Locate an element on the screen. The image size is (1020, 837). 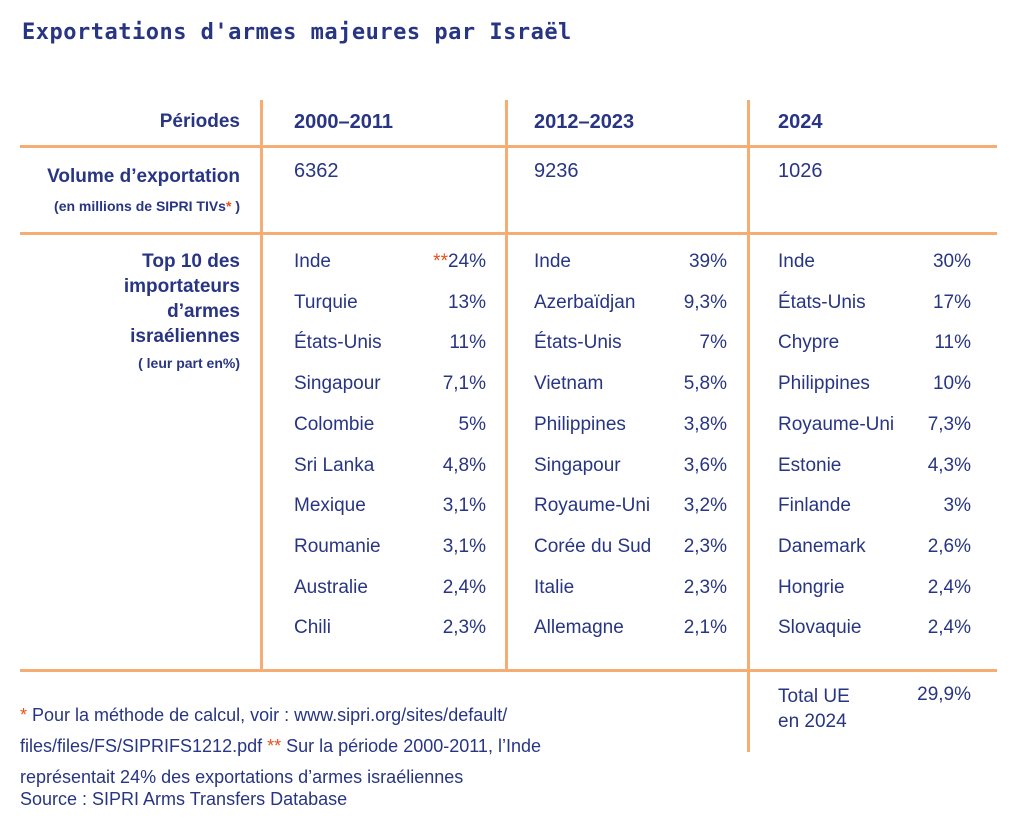
importer-name: Italie is located at coordinates (554, 587).